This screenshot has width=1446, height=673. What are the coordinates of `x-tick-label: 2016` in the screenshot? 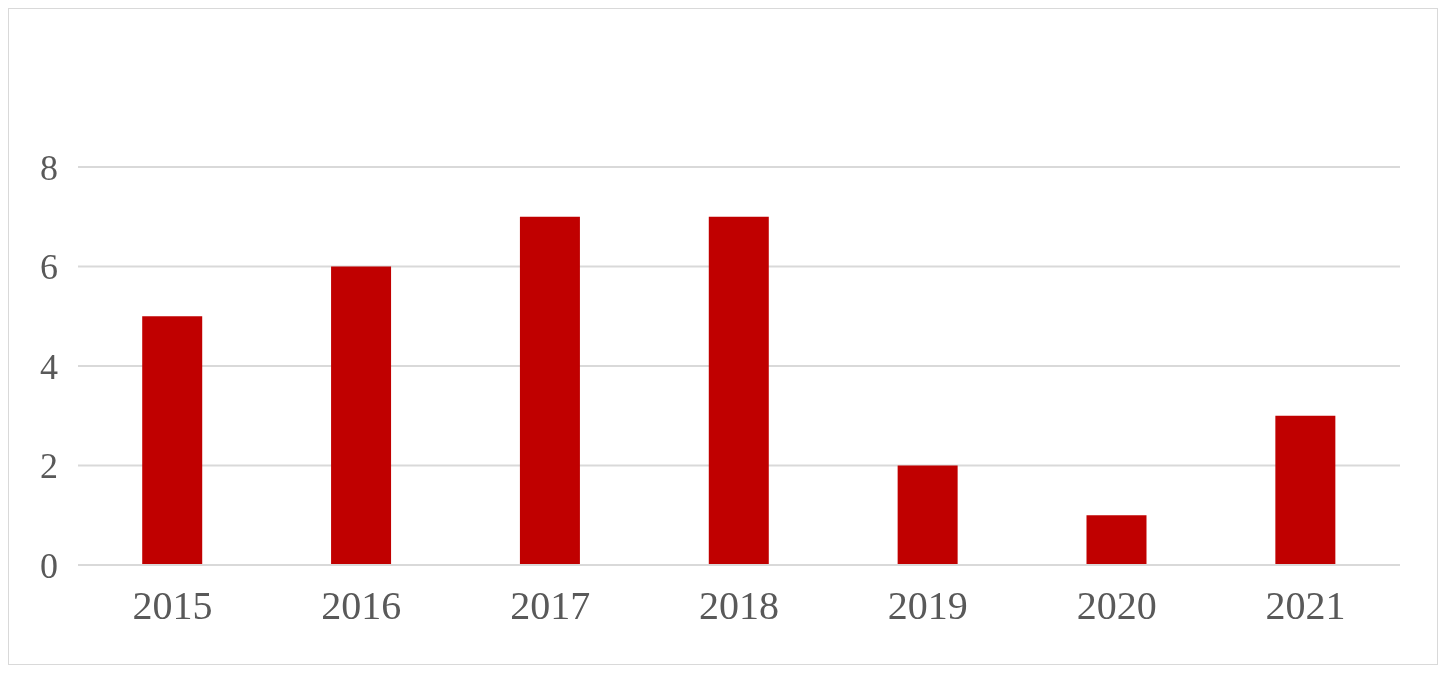 It's located at (361, 606).